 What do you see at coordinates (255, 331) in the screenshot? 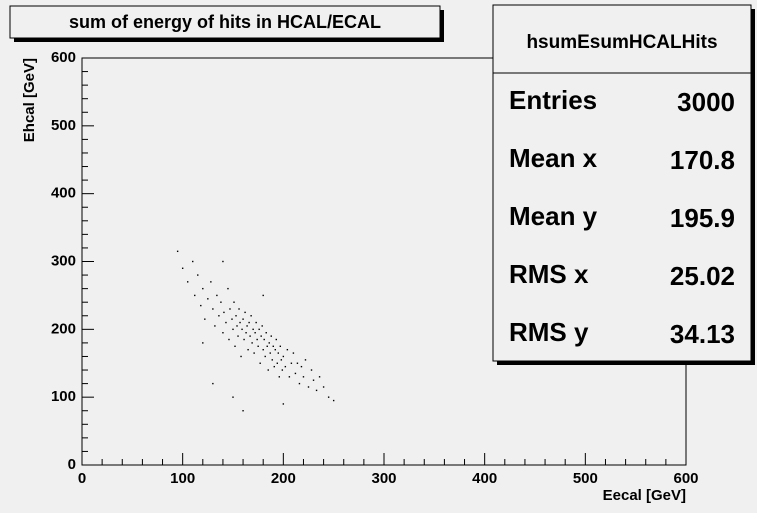
I see `points` at bounding box center [255, 331].